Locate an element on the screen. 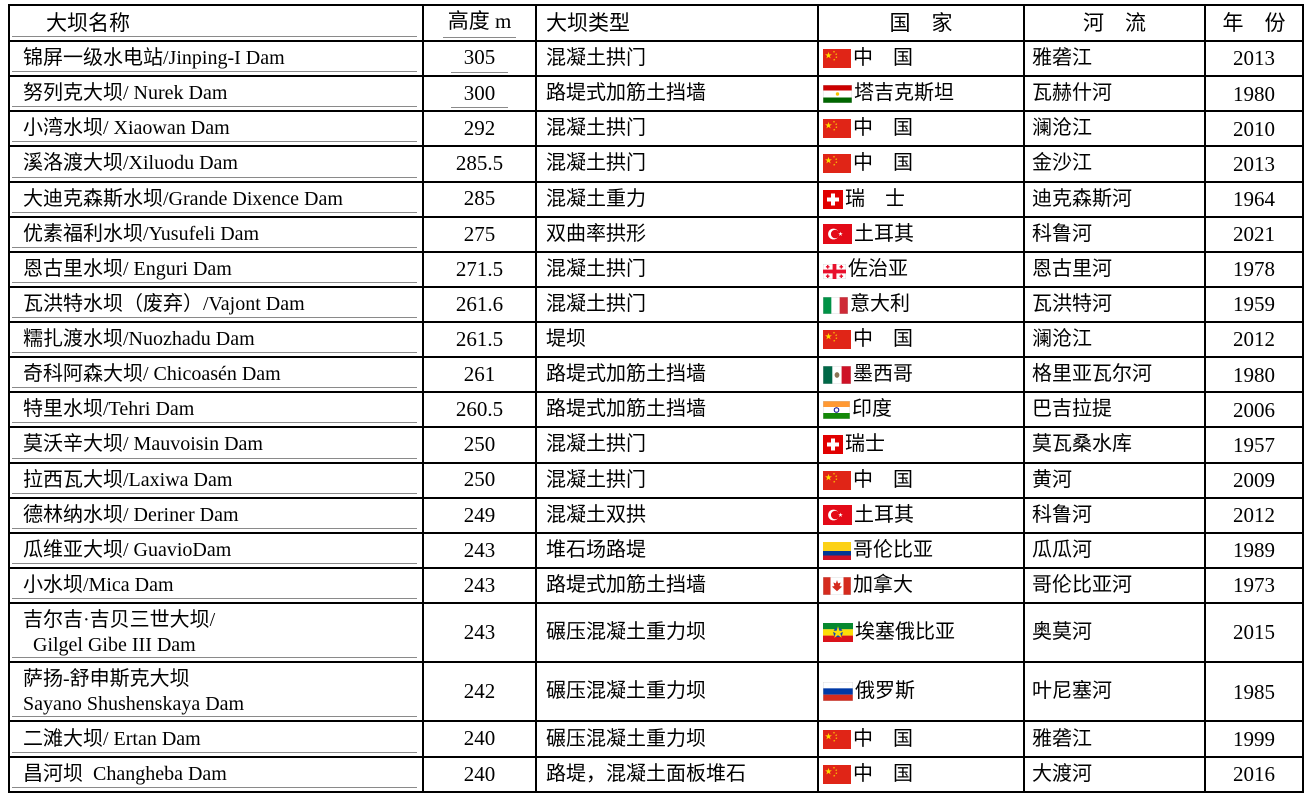  dam-height: 292 is located at coordinates (479, 128).